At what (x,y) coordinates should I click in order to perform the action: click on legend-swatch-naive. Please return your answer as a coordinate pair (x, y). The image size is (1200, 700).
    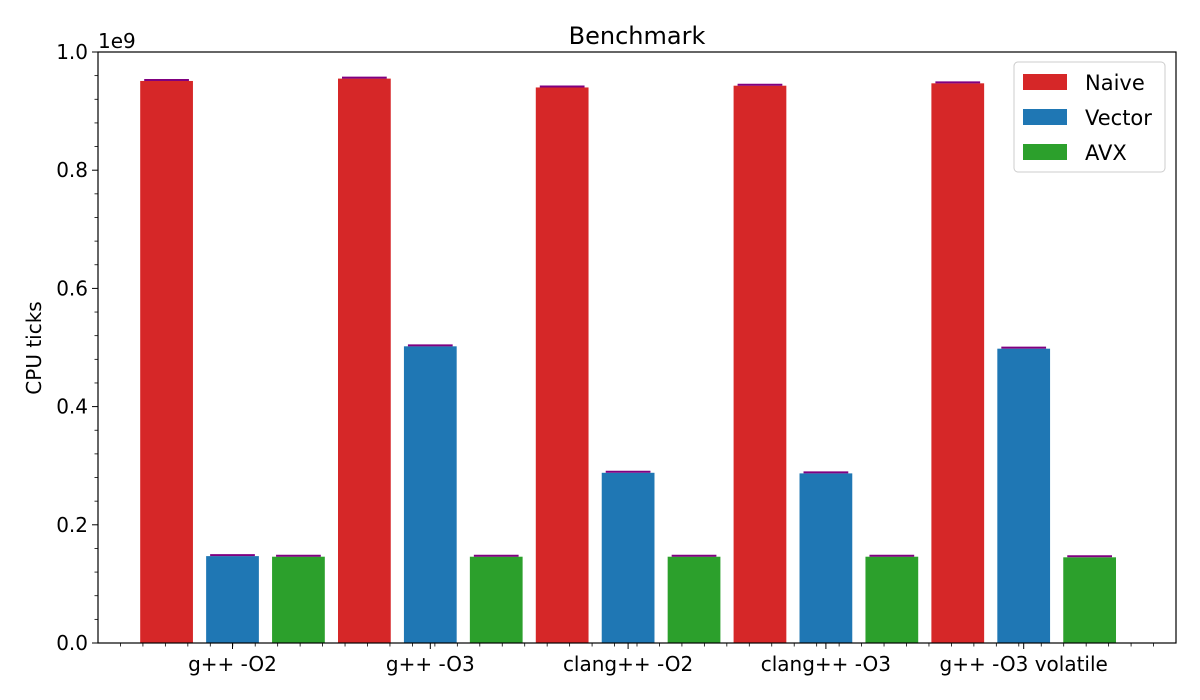
    Looking at the image, I should click on (1045, 82).